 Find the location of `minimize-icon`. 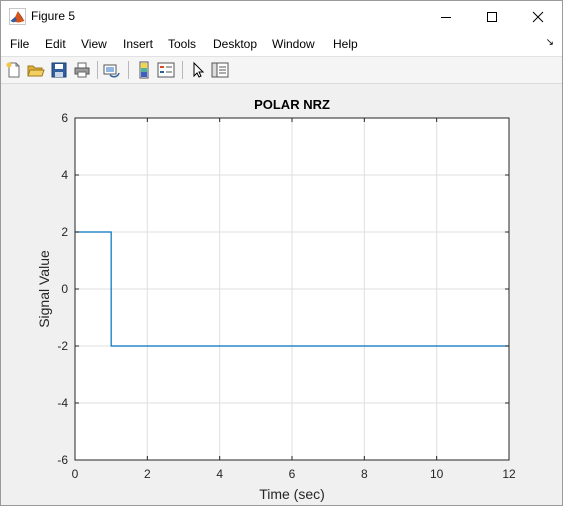

minimize-icon is located at coordinates (446, 17).